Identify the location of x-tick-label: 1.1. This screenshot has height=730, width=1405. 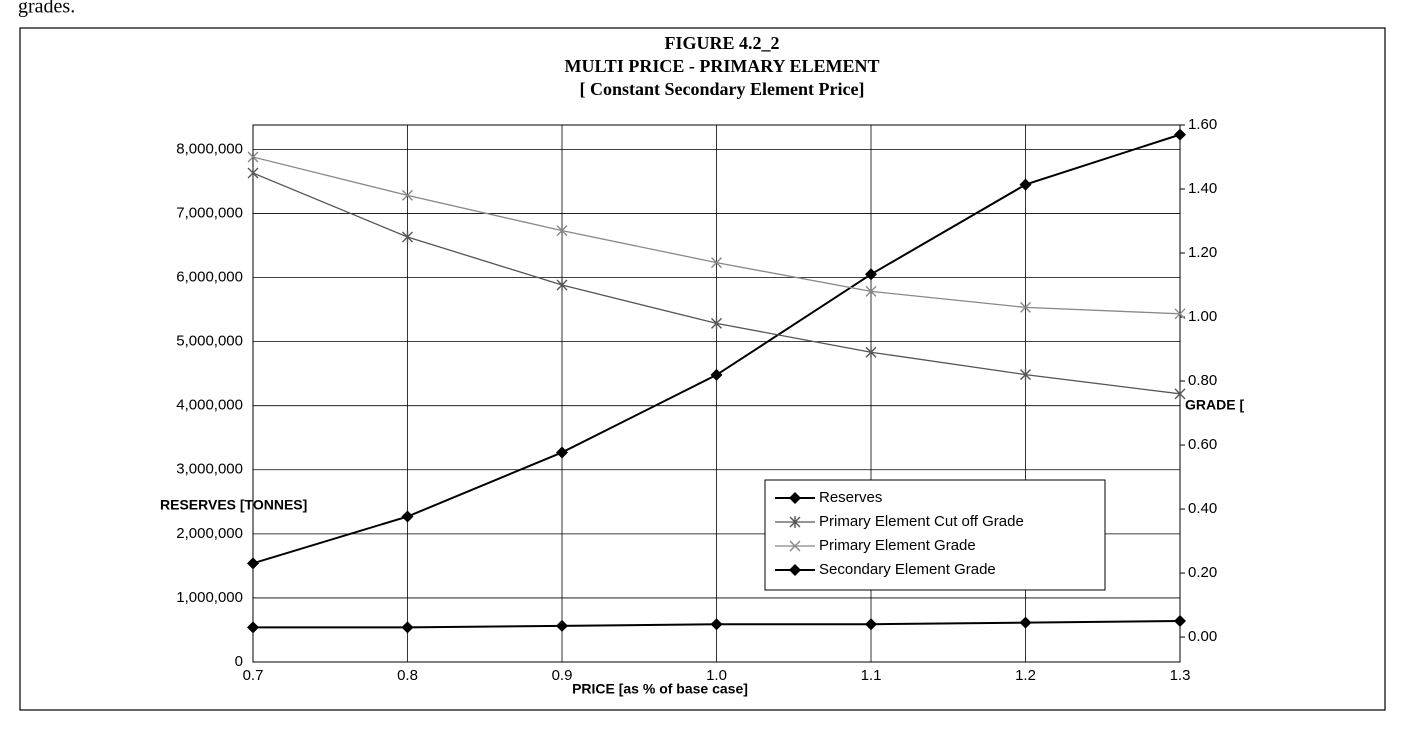
(871, 675).